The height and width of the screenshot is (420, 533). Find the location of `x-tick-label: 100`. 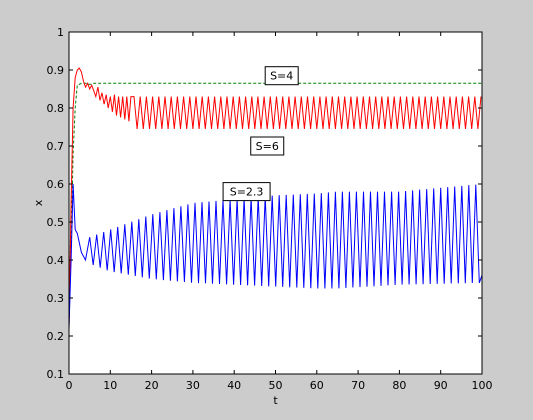

x-tick-label: 100 is located at coordinates (482, 385).